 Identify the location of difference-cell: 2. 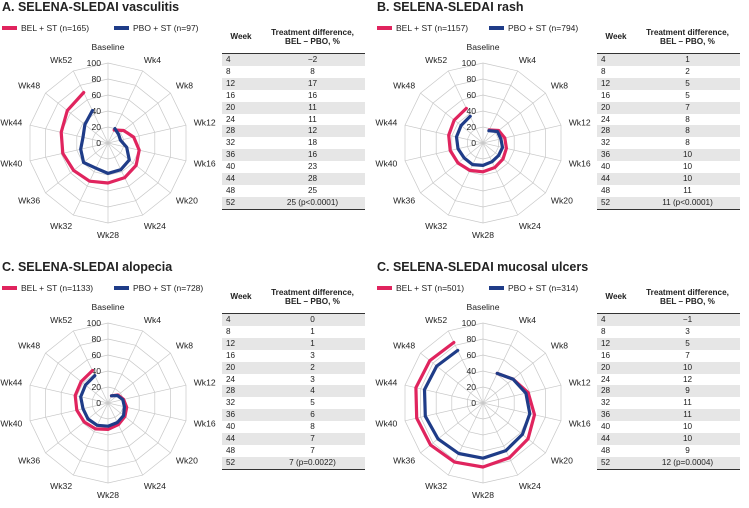
(687, 71).